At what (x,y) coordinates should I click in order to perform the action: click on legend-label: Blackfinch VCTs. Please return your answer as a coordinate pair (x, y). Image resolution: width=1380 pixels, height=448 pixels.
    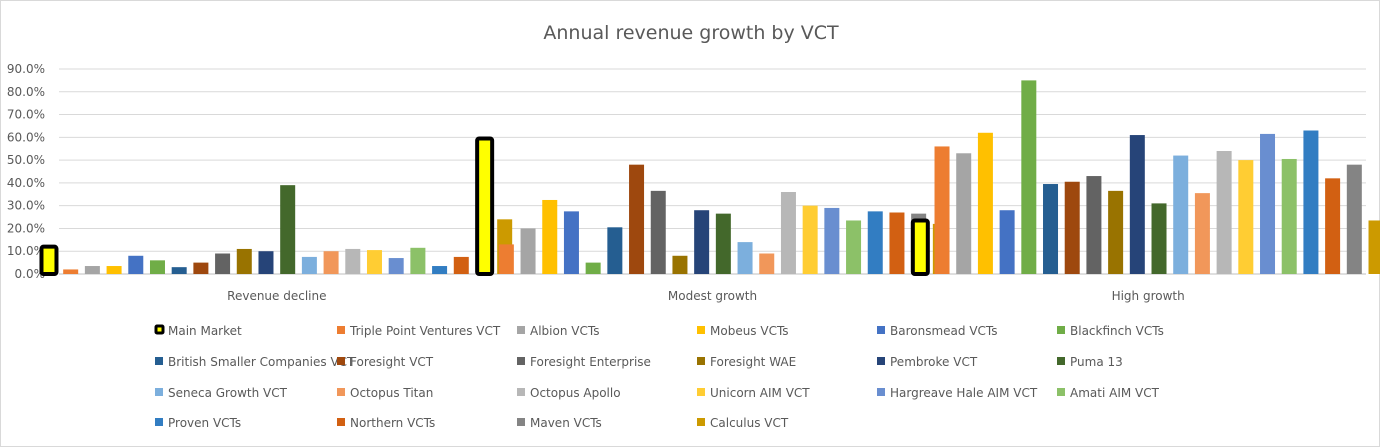
    Looking at the image, I should click on (1117, 331).